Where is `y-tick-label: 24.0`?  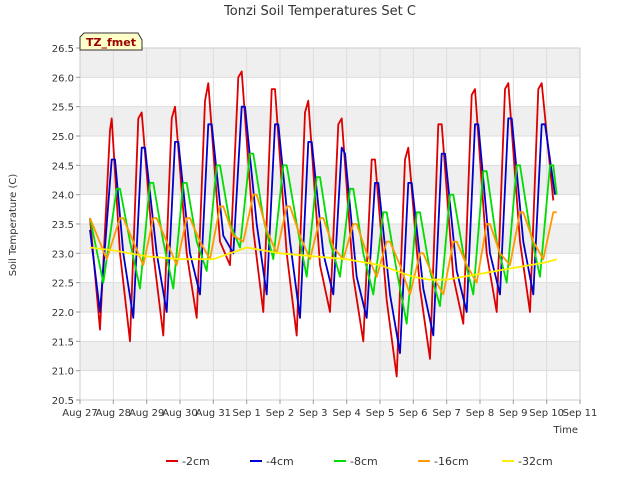 y-tick-label: 24.0 is located at coordinates (63, 196).